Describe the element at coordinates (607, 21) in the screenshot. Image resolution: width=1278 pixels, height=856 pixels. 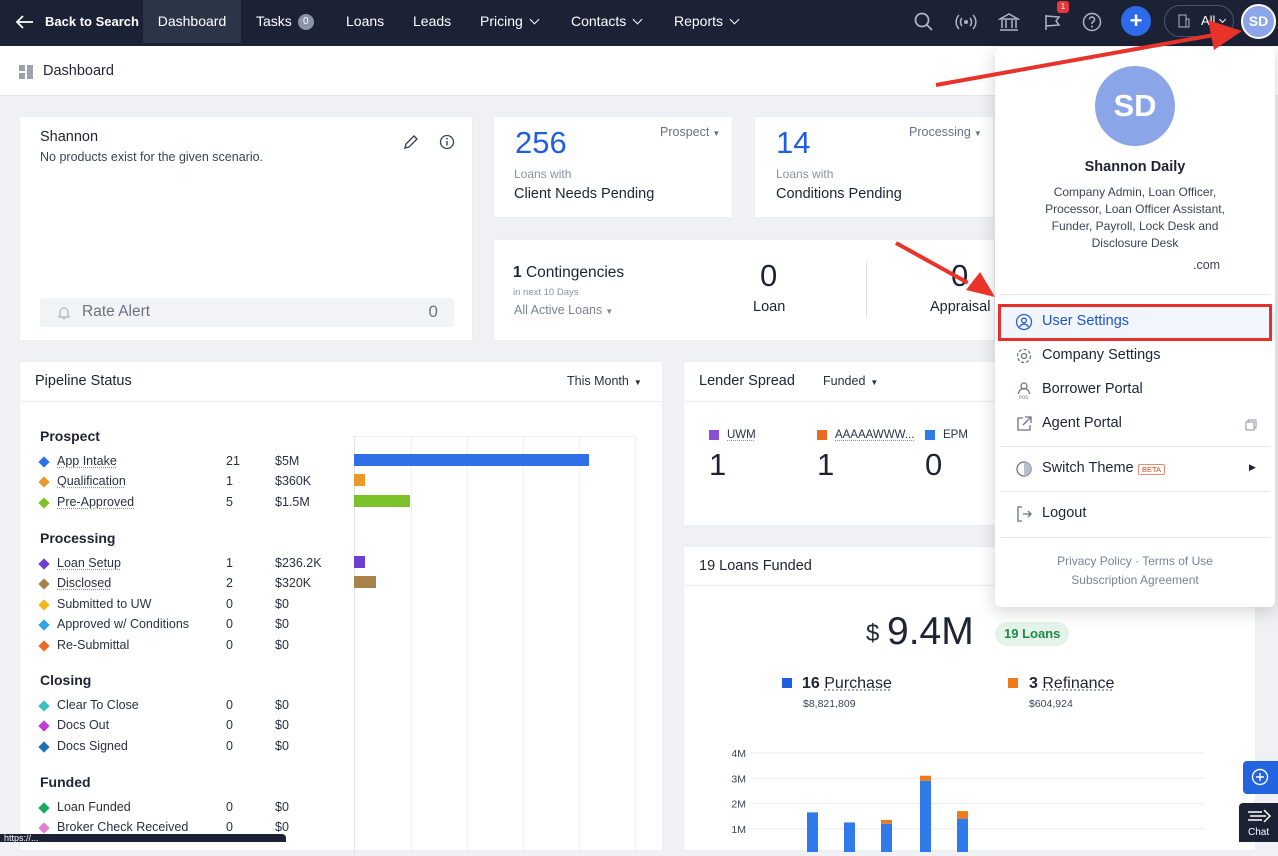
I see `tab-contacts: Contacts` at that location.